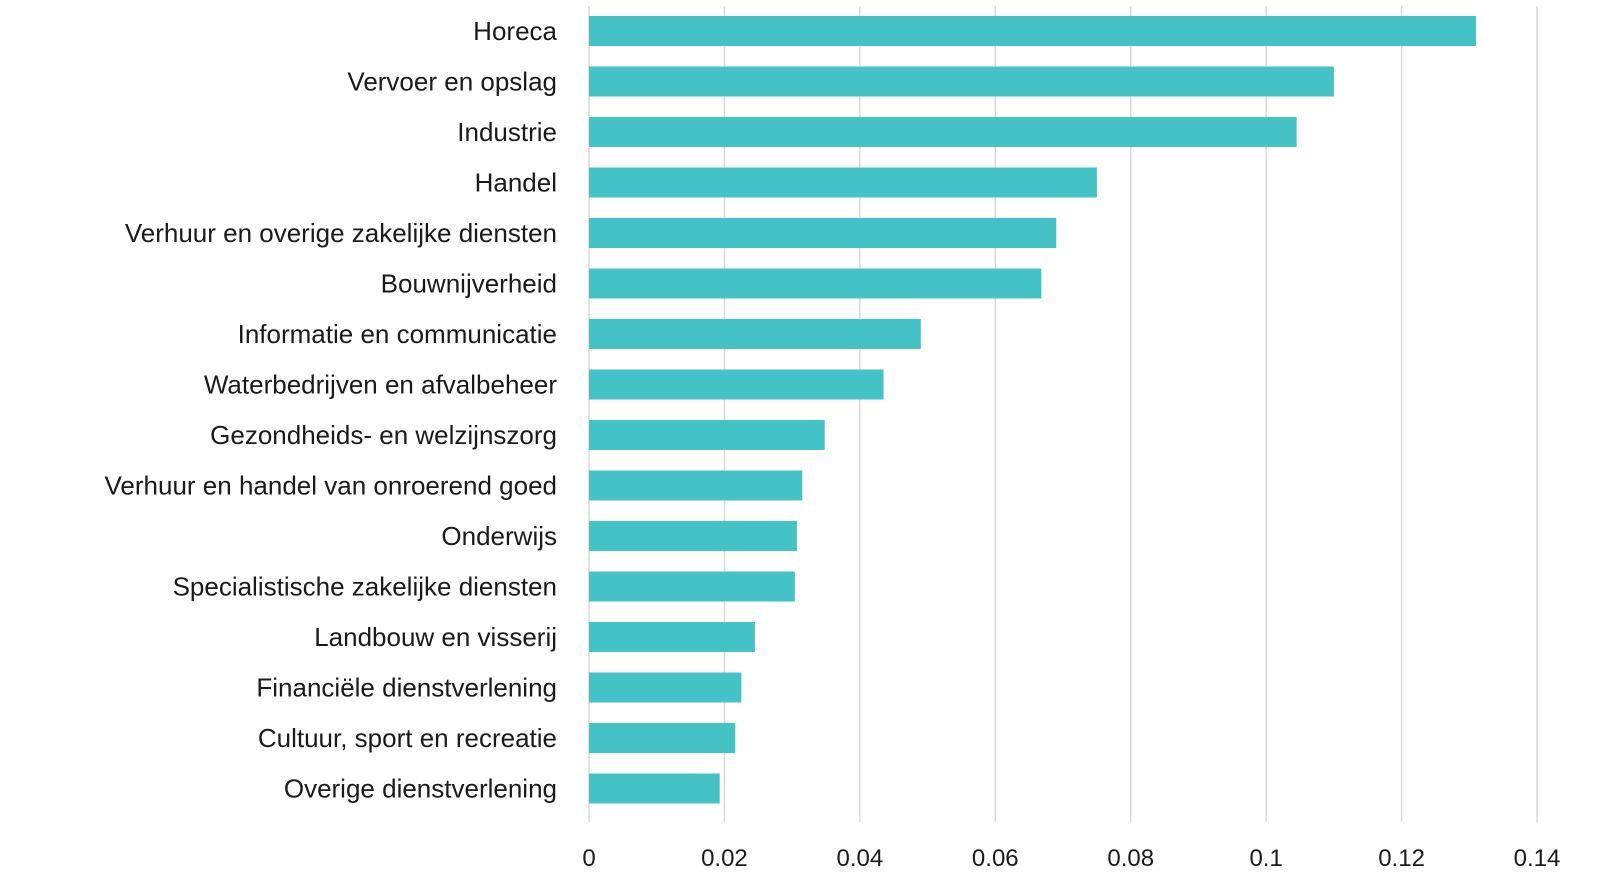  What do you see at coordinates (1265, 858) in the screenshot?
I see `x-tick-label: 0.1` at bounding box center [1265, 858].